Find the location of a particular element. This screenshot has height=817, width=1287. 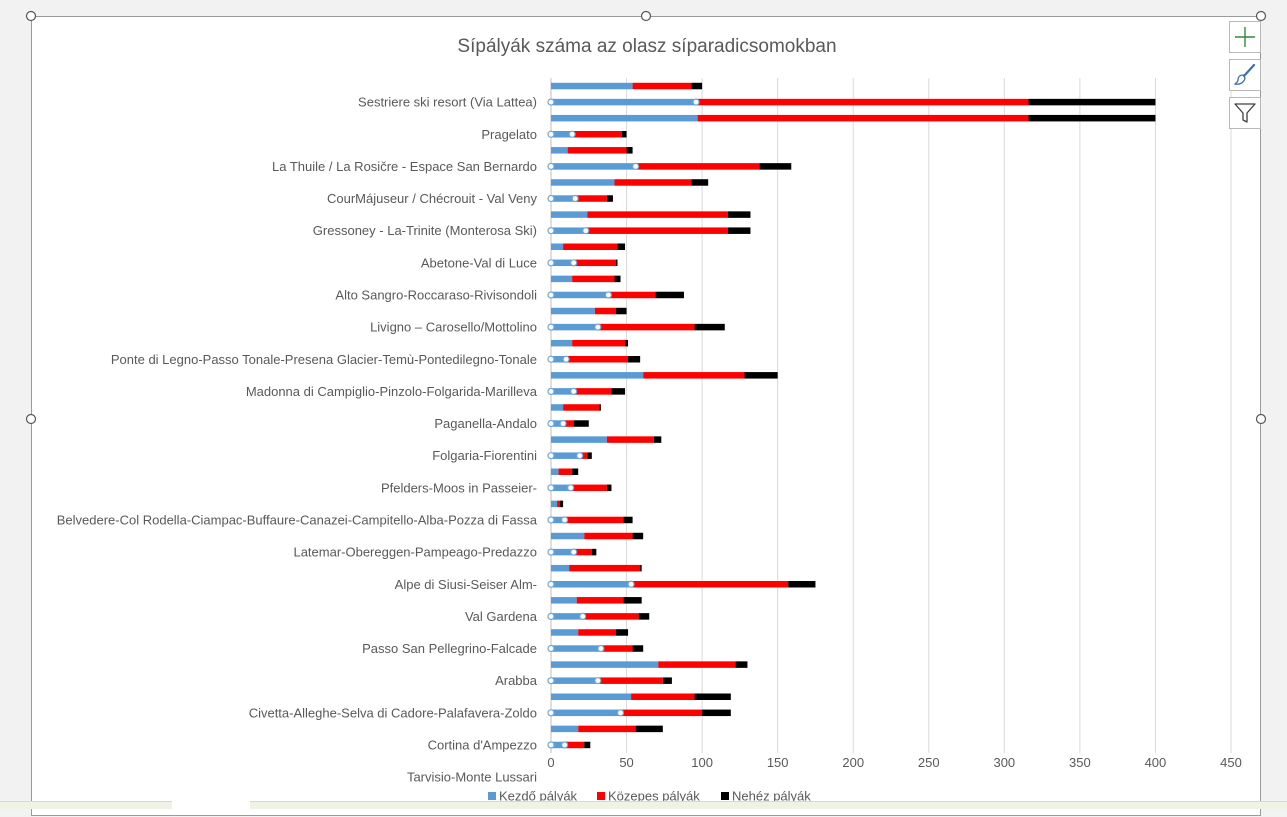

legend: Kezdő pályák Közepes pályák Nehéz pályák is located at coordinates (649, 796).